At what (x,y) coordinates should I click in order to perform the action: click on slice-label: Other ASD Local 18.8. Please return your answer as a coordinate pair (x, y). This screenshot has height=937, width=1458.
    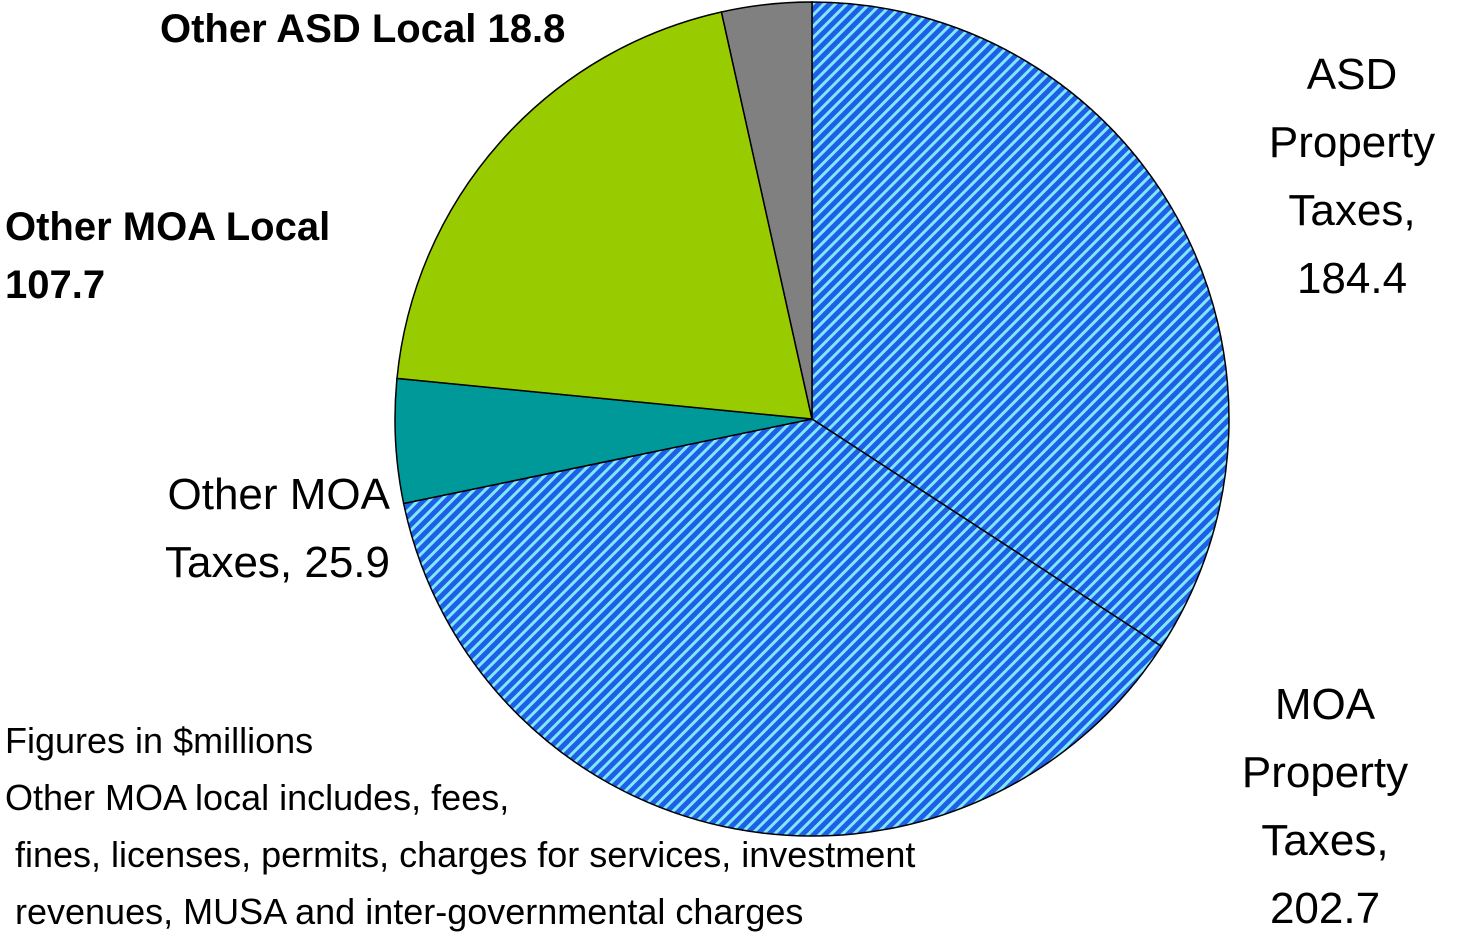
    Looking at the image, I should click on (363, 29).